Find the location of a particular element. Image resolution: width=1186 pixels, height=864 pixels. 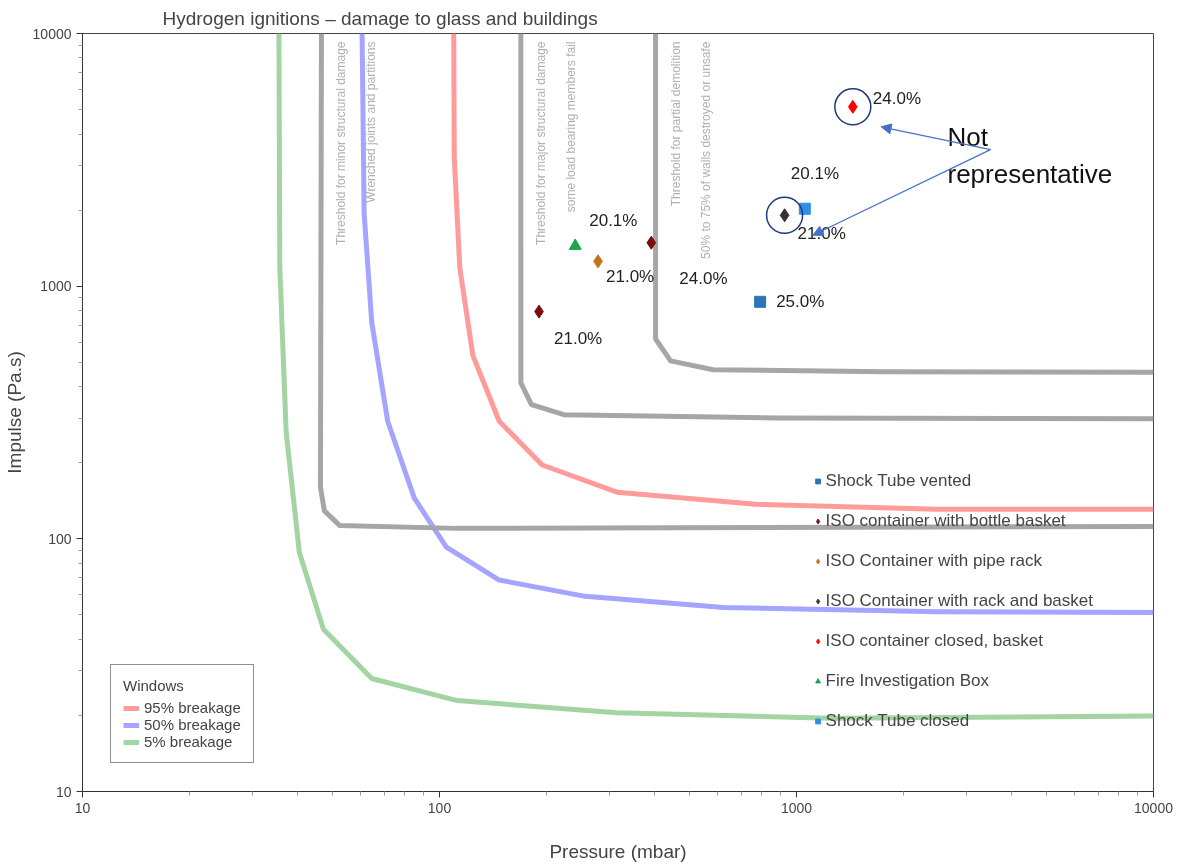

annotation: Threshold for minor structural damage is located at coordinates (341, 143).